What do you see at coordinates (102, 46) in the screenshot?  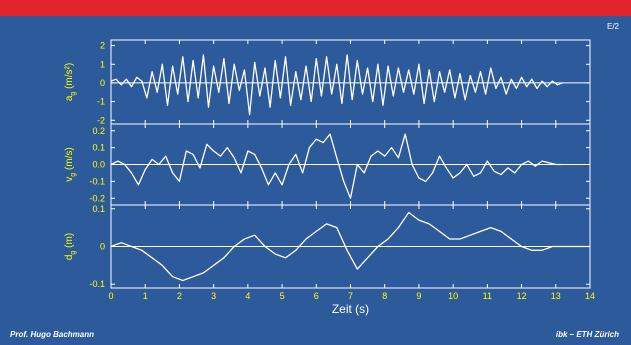 I see `y-tick-label: 2` at bounding box center [102, 46].